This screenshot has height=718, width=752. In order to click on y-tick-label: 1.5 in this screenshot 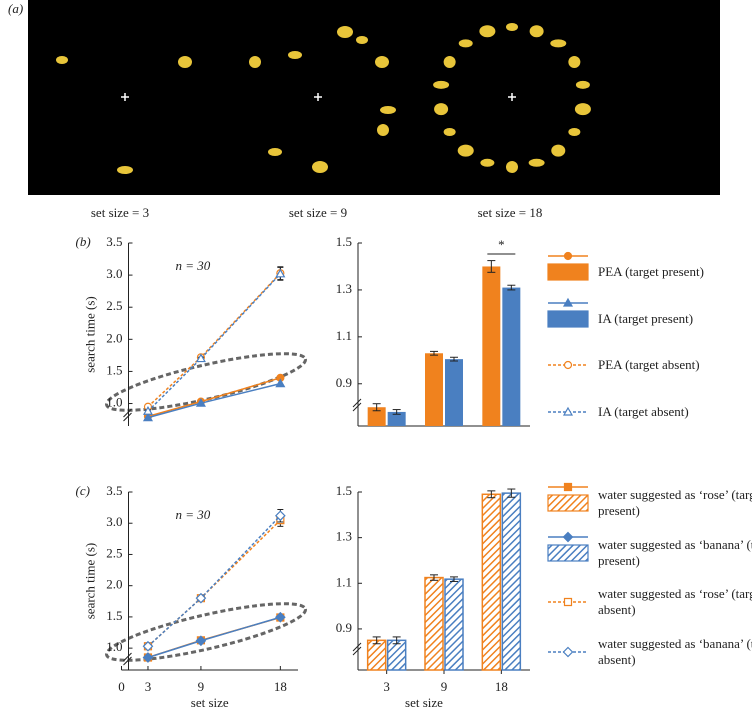, I will do `click(344, 241)`.